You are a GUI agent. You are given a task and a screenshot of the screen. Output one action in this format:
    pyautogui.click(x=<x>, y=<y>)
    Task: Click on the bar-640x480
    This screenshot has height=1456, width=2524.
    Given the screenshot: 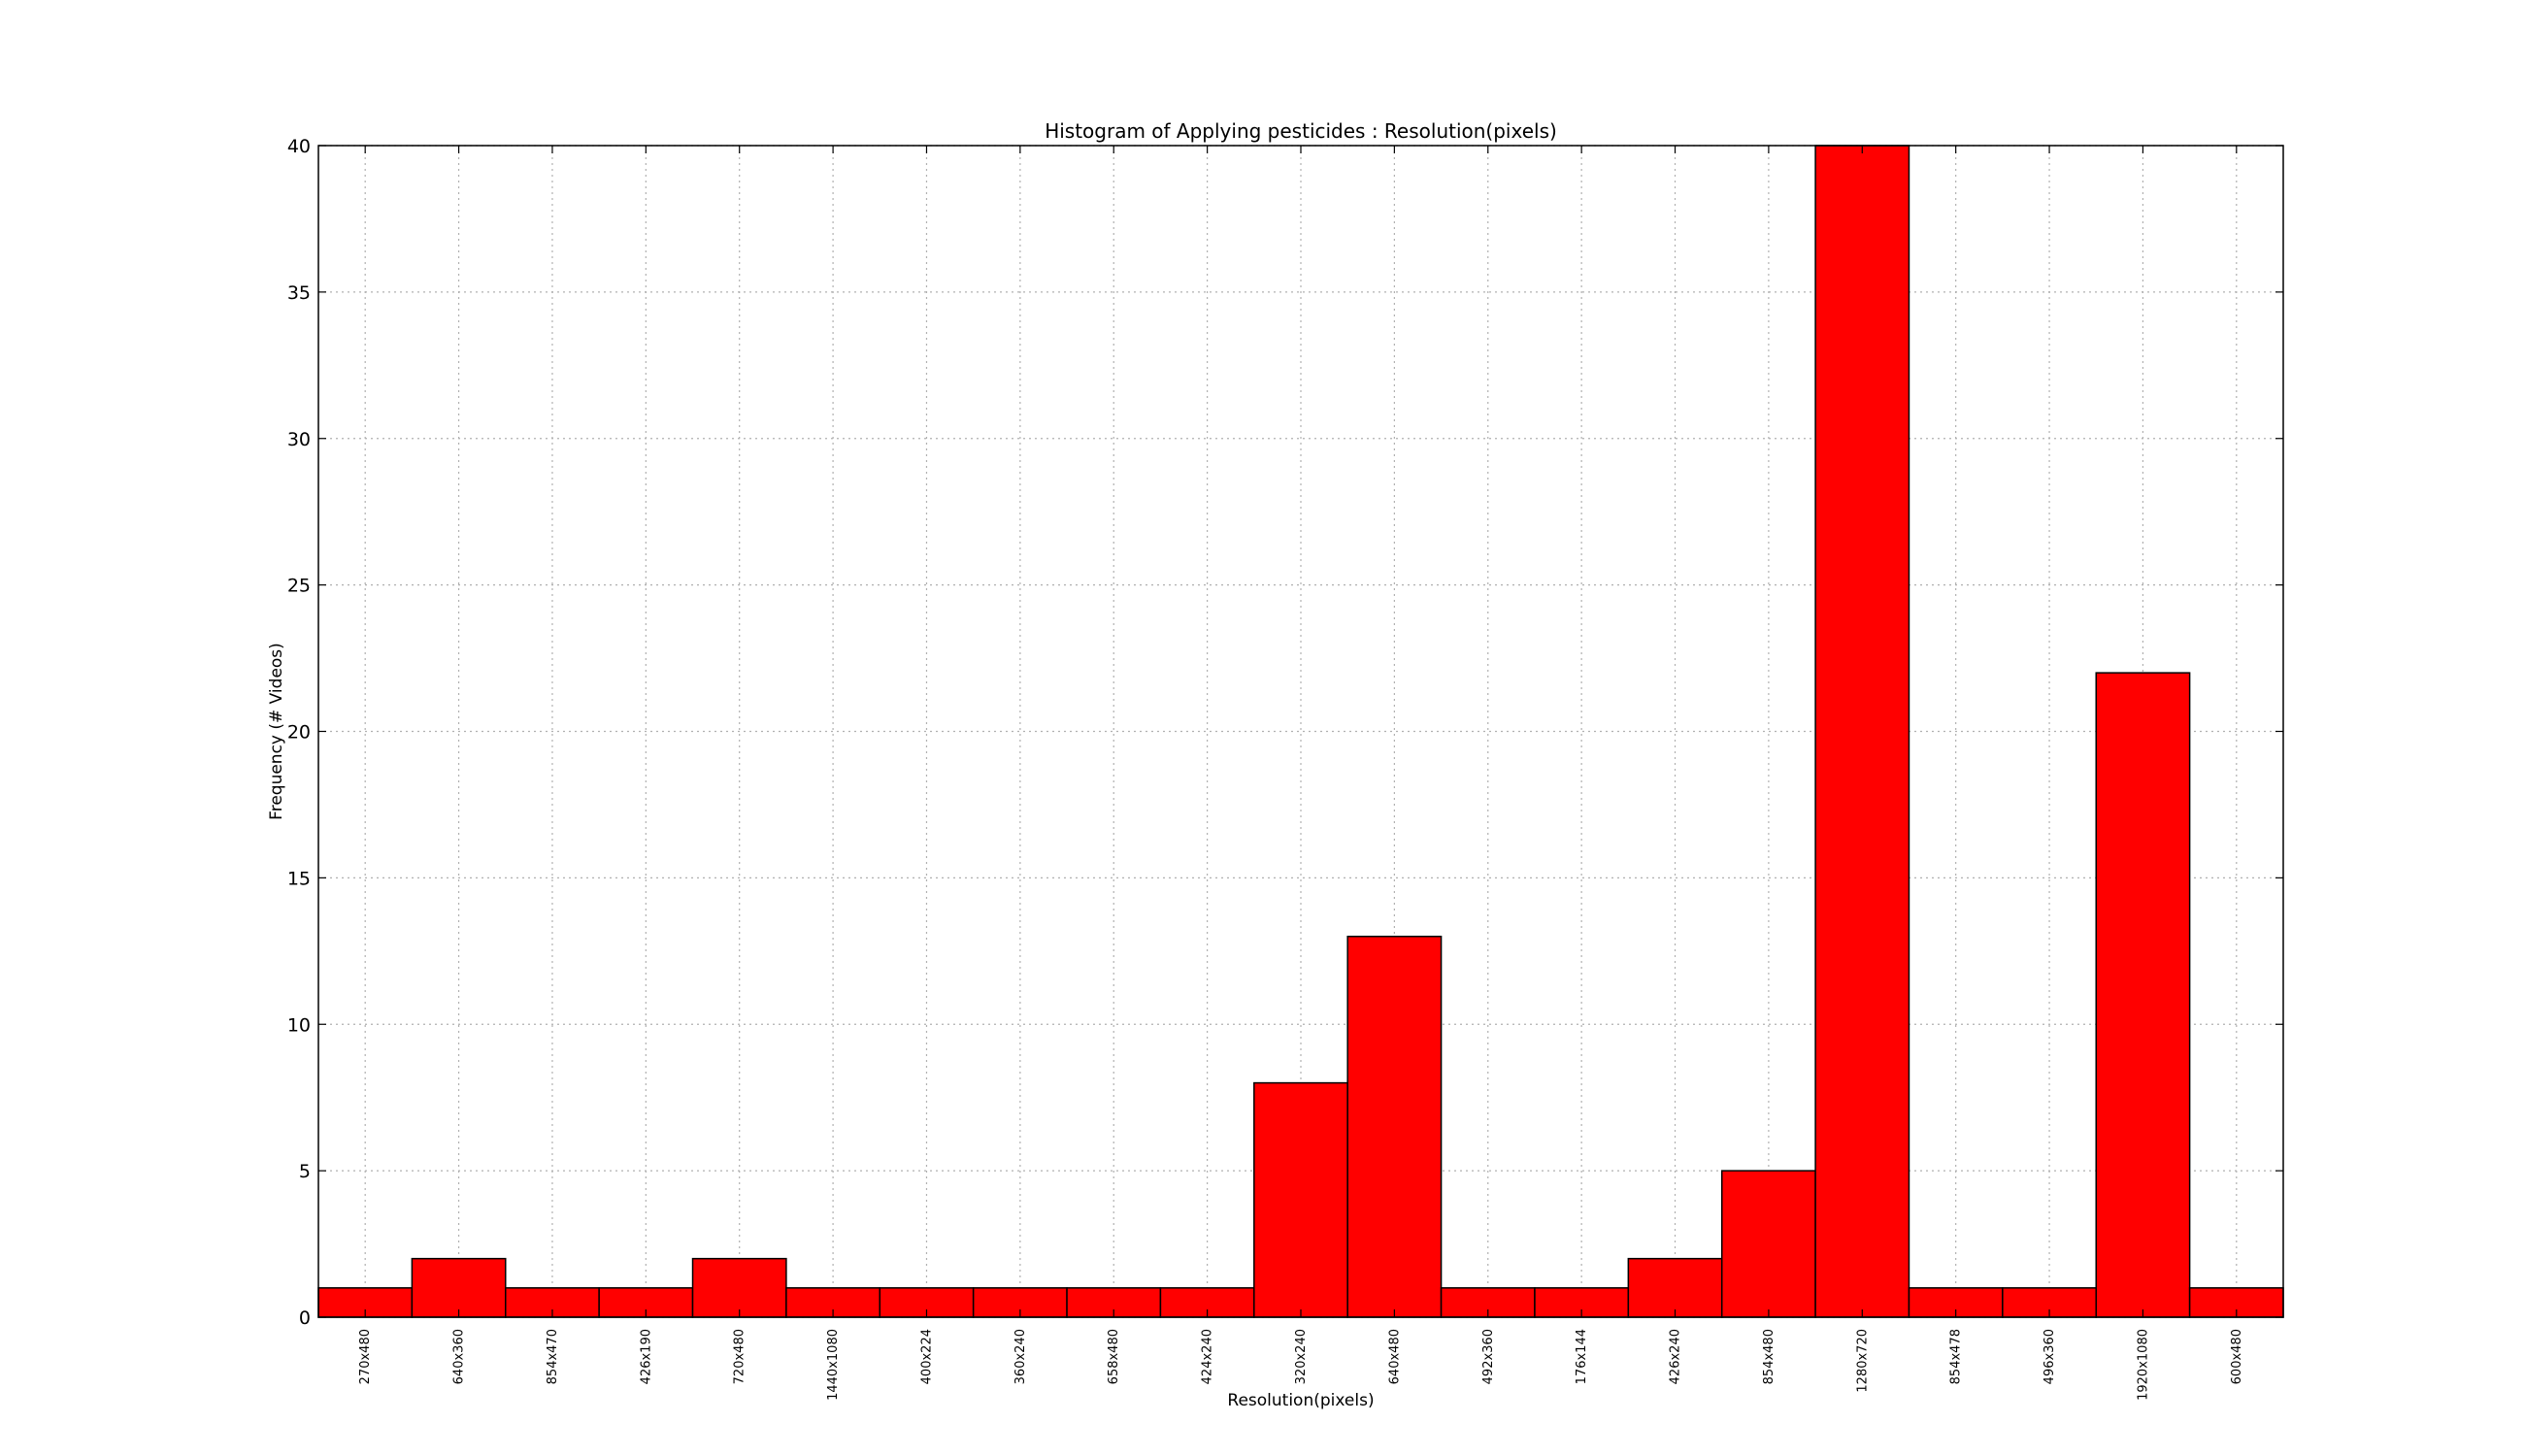 What is the action you would take?
    pyautogui.click(x=1394, y=1126)
    